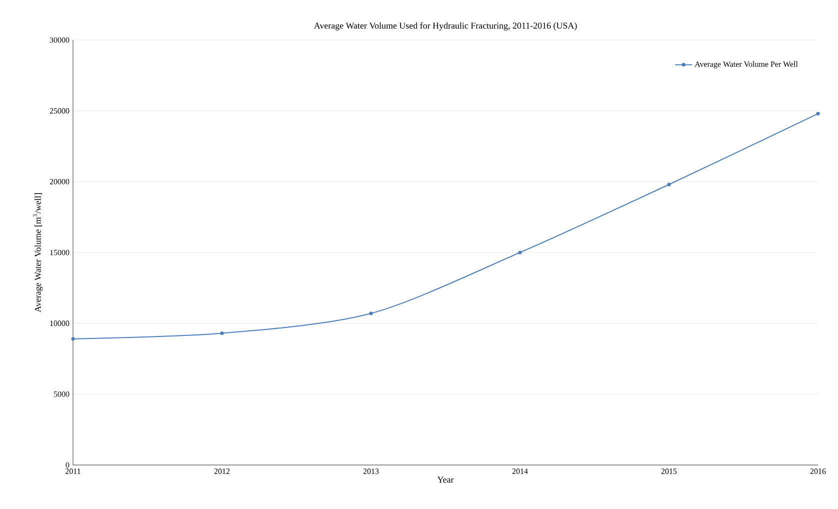  What do you see at coordinates (445, 479) in the screenshot?
I see `x-axis-title: Year` at bounding box center [445, 479].